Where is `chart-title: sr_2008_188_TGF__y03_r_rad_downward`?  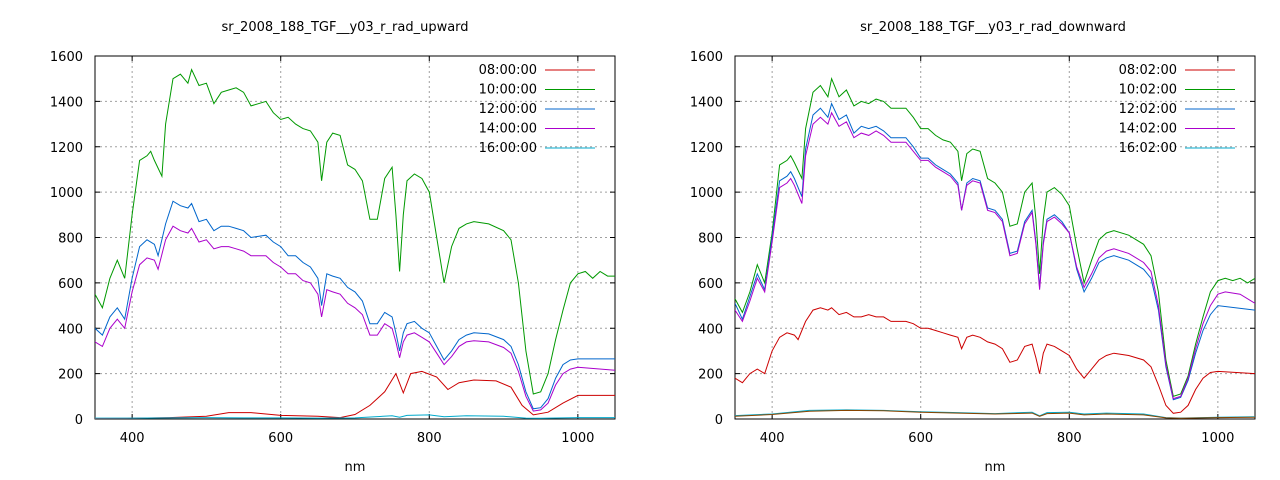
chart-title: sr_2008_188_TGF__y03_r_rad_downward is located at coordinates (993, 27).